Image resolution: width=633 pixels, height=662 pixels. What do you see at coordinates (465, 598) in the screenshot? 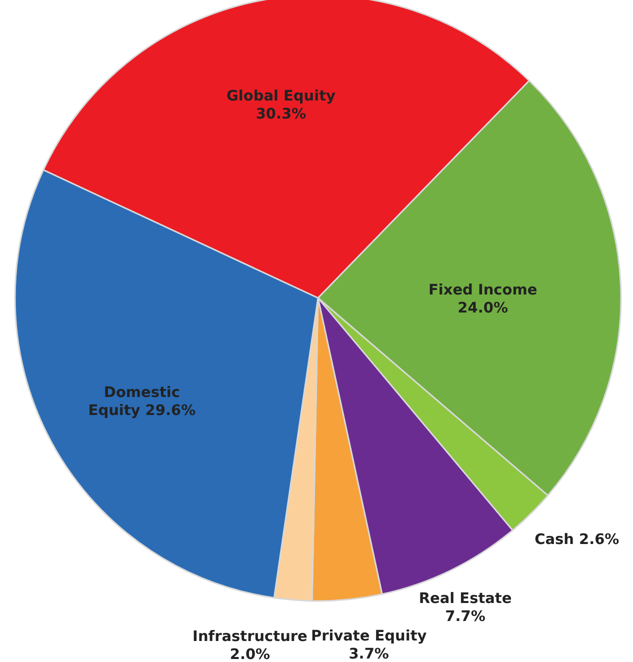
I see `slice-label: Real Estate` at bounding box center [465, 598].